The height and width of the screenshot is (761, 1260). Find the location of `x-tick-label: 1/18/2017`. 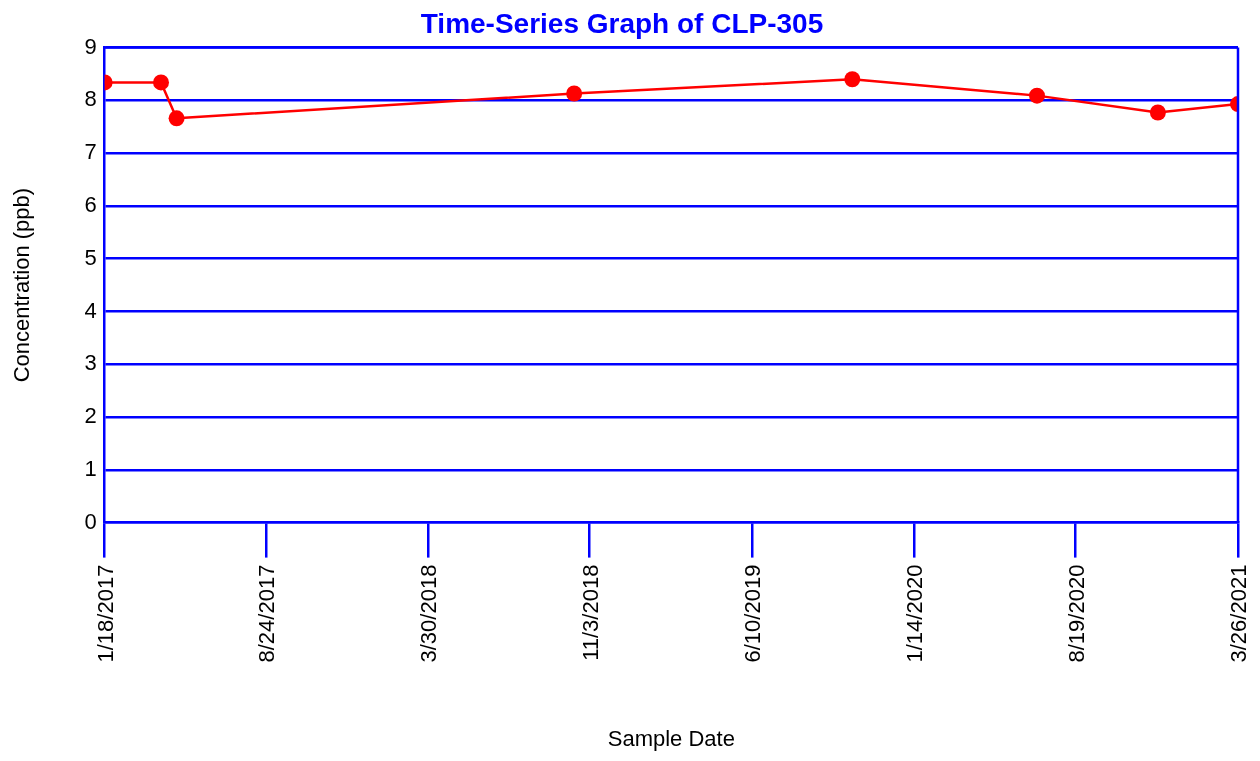

x-tick-label: 1/18/2017 is located at coordinates (105, 613).